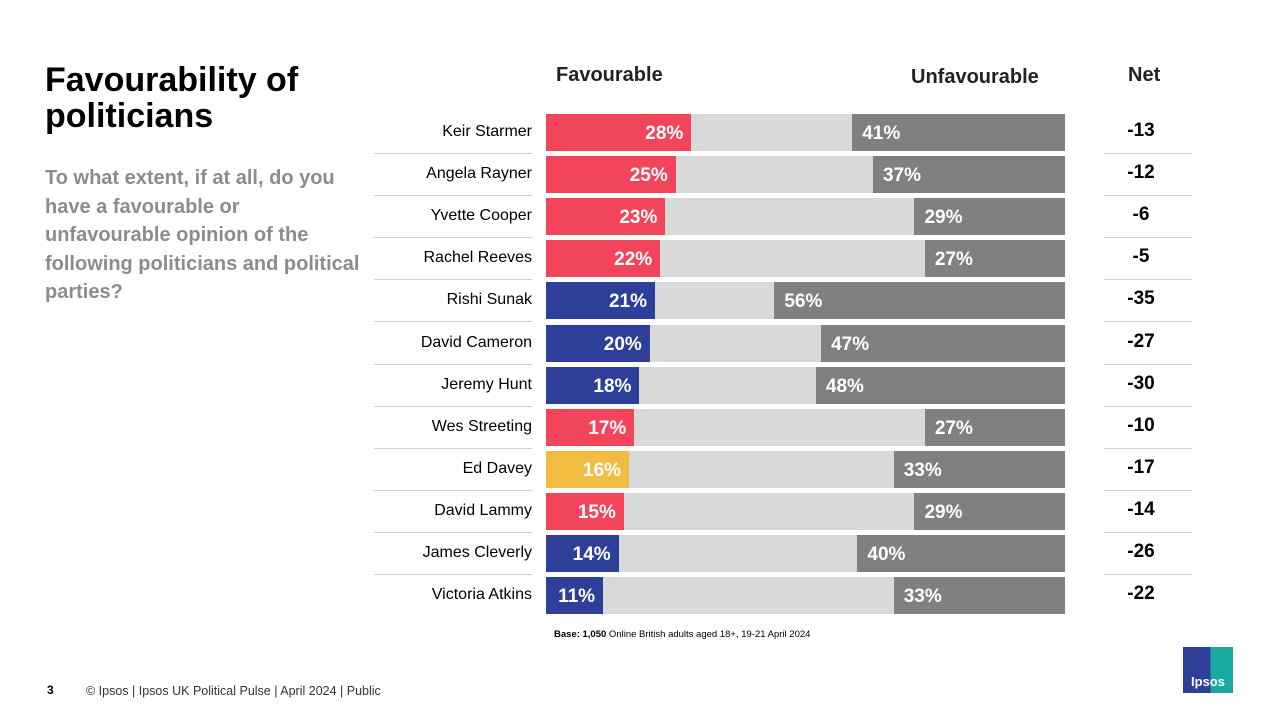 The width and height of the screenshot is (1280, 720). Describe the element at coordinates (975, 77) in the screenshot. I see `header-unfavourable: Unfavourable` at that location.